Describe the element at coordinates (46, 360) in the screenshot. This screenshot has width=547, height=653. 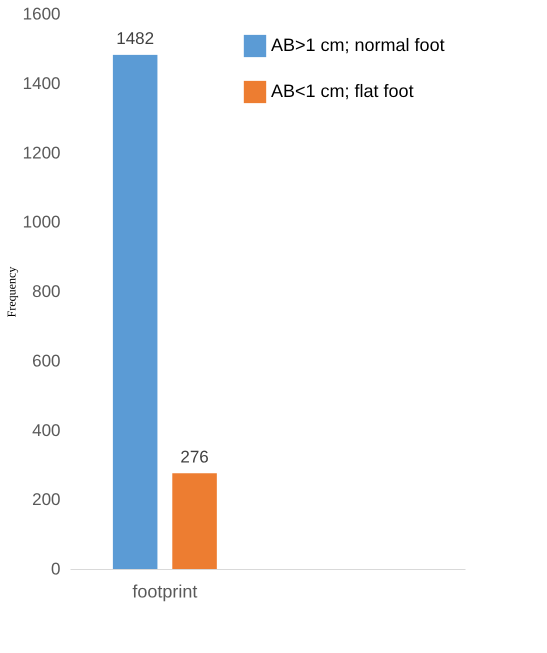
I see `y-tick-label: 600` at that location.